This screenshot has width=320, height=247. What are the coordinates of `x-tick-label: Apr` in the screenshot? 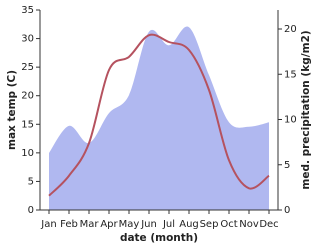 It's located at (109, 224).